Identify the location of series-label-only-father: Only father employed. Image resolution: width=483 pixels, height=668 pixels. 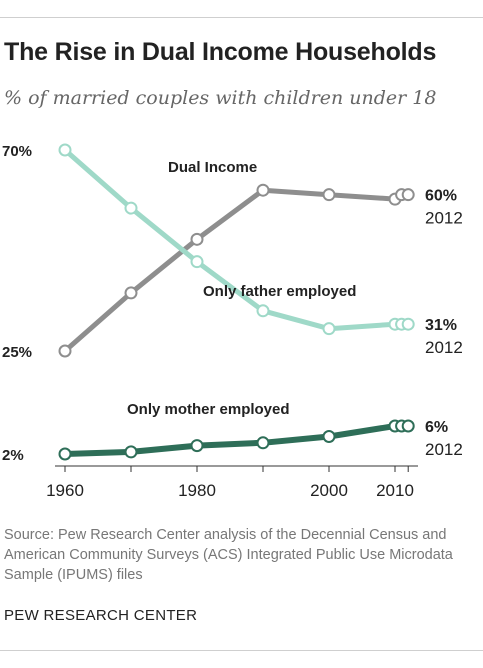
(279, 291).